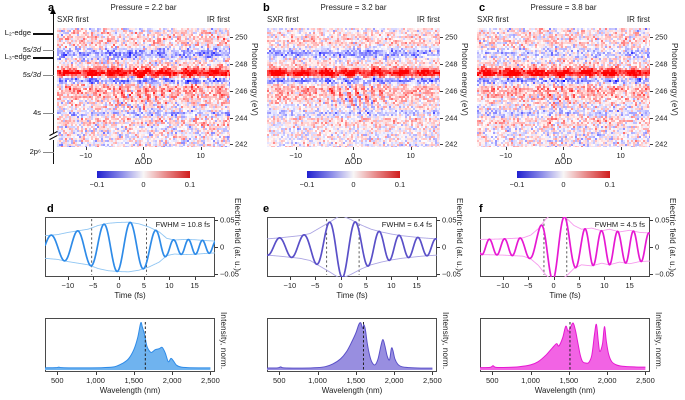  Describe the element at coordinates (563, 174) in the screenshot. I see `colorbar-c` at that location.